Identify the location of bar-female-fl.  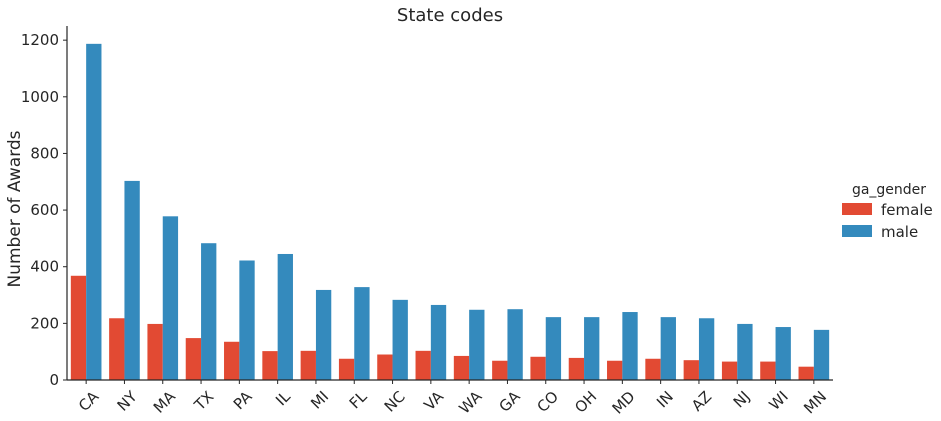
(346, 369).